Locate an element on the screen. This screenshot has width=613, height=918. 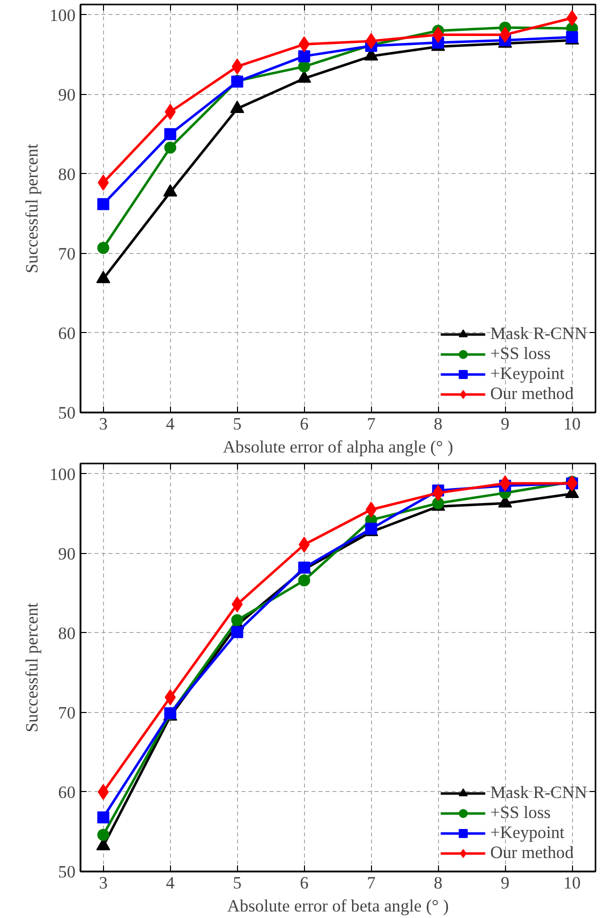
x-axis-title: Absolute error of alpha angle (° ) is located at coordinates (338, 447).